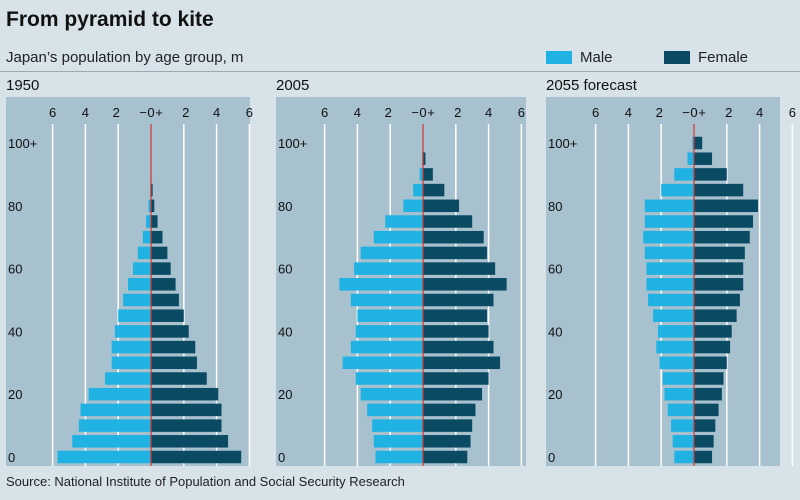 The height and width of the screenshot is (500, 800). Describe the element at coordinates (85, 112) in the screenshot. I see `panel-1-x-tick-1: 4` at that location.